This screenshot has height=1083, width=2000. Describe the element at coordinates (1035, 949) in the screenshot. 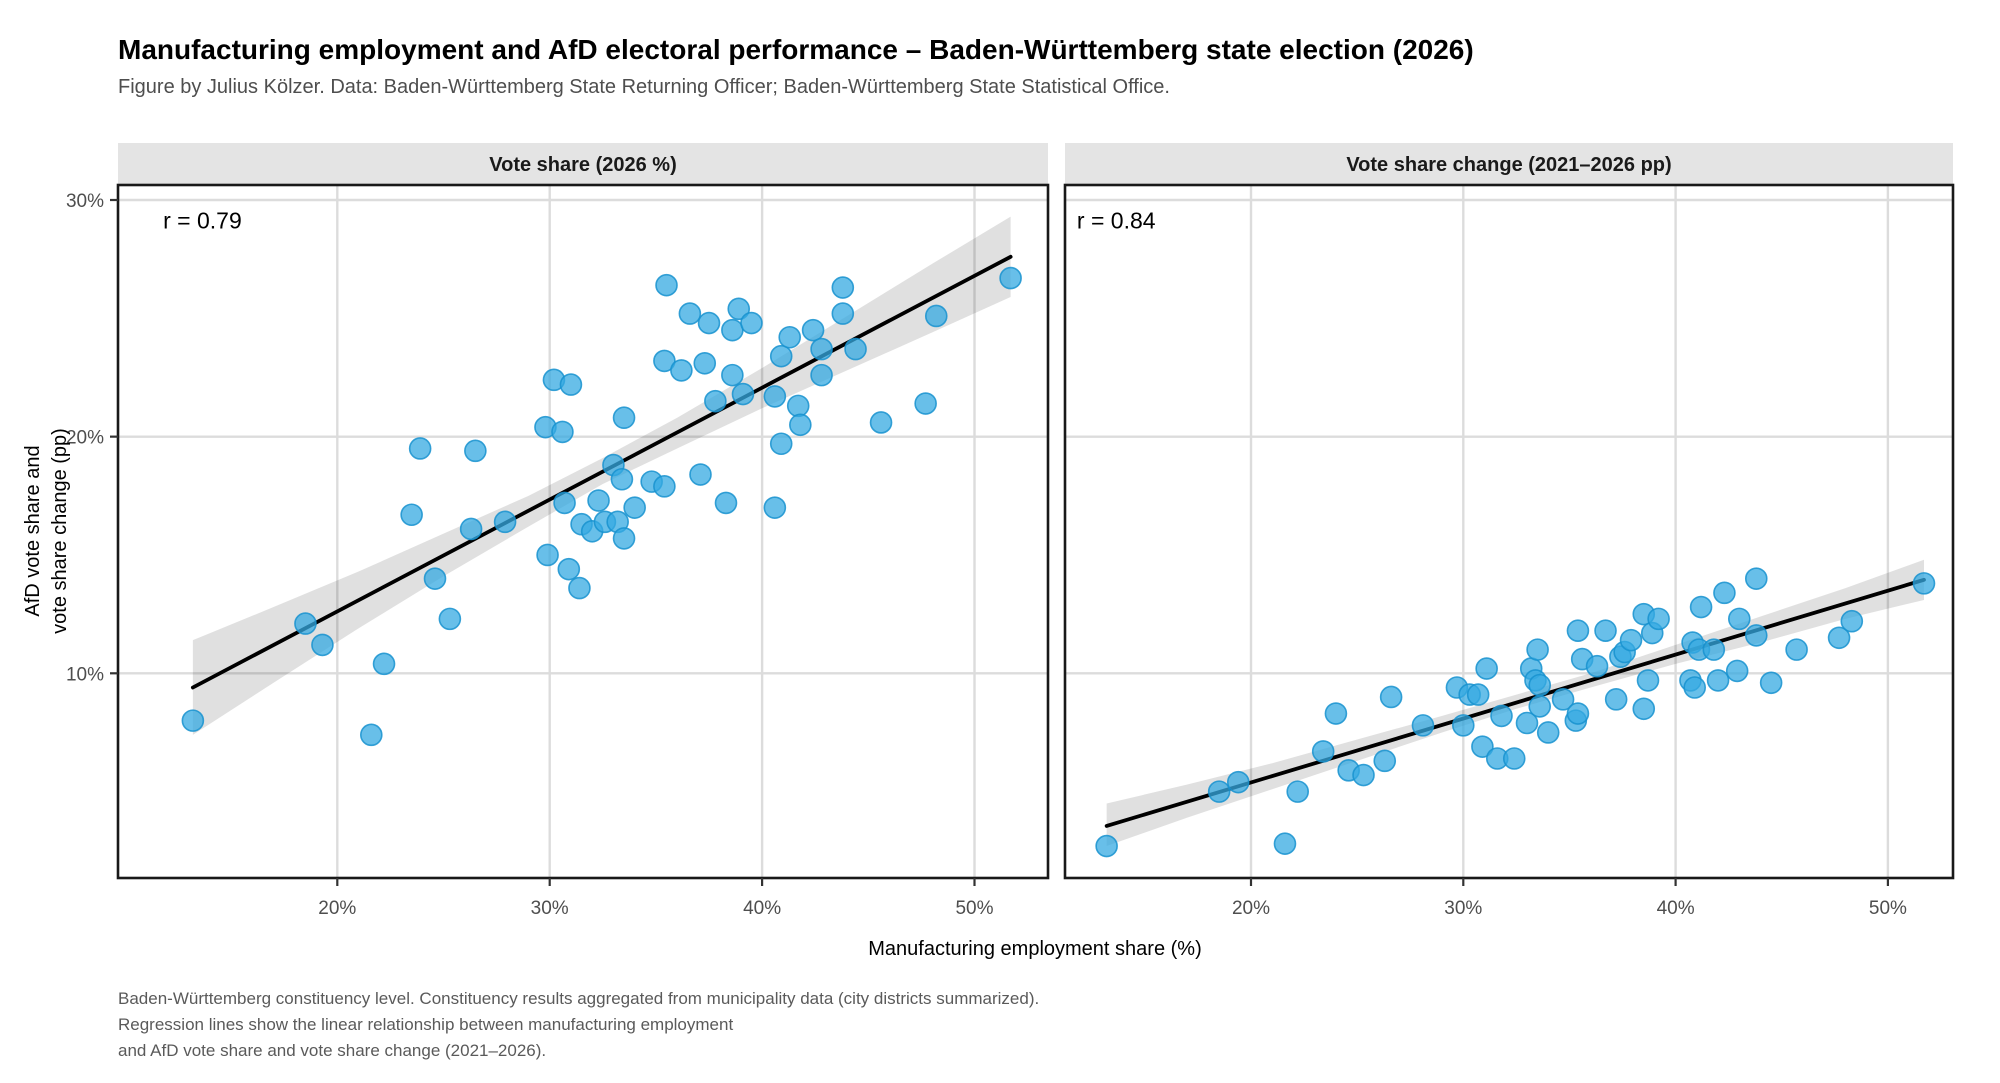

I see `x-axis-title: Manufacturing employment share (%)` at that location.